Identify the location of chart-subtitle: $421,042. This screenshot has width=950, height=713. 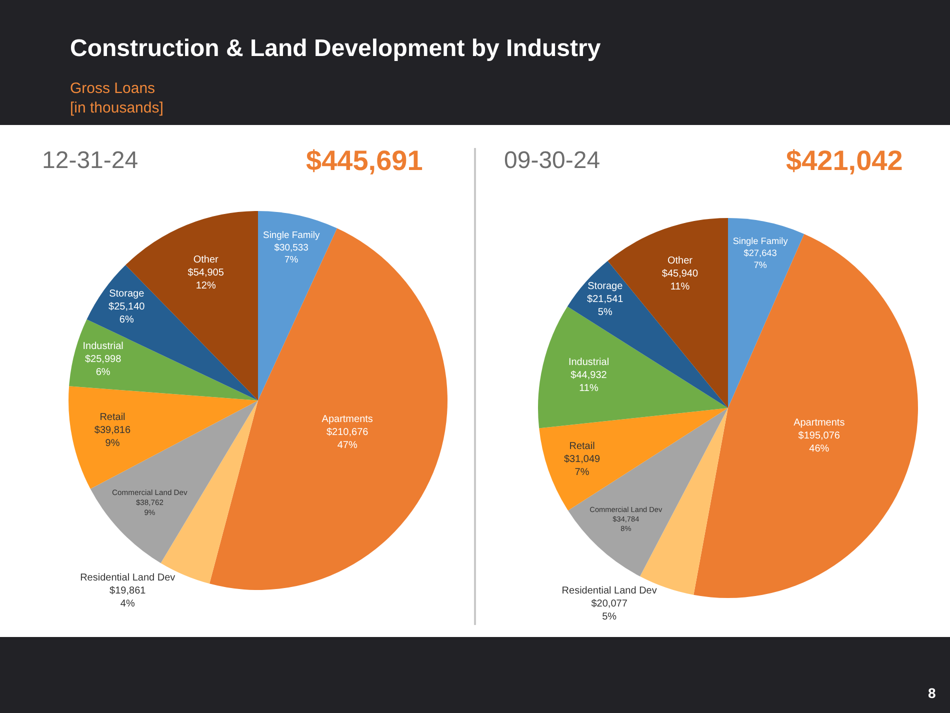
(844, 160).